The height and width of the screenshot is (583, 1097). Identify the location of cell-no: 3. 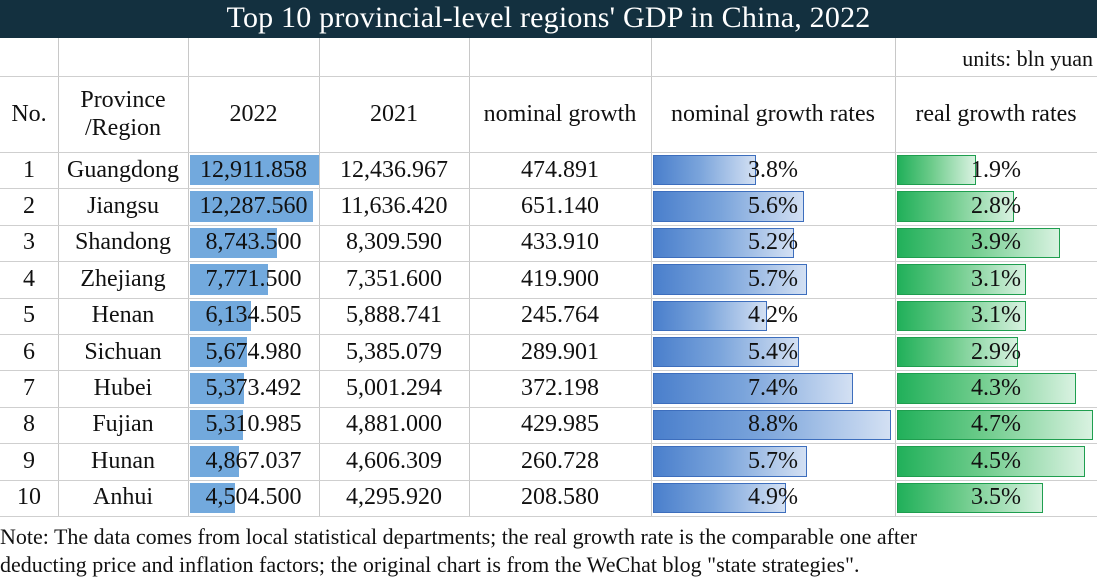
(29, 242).